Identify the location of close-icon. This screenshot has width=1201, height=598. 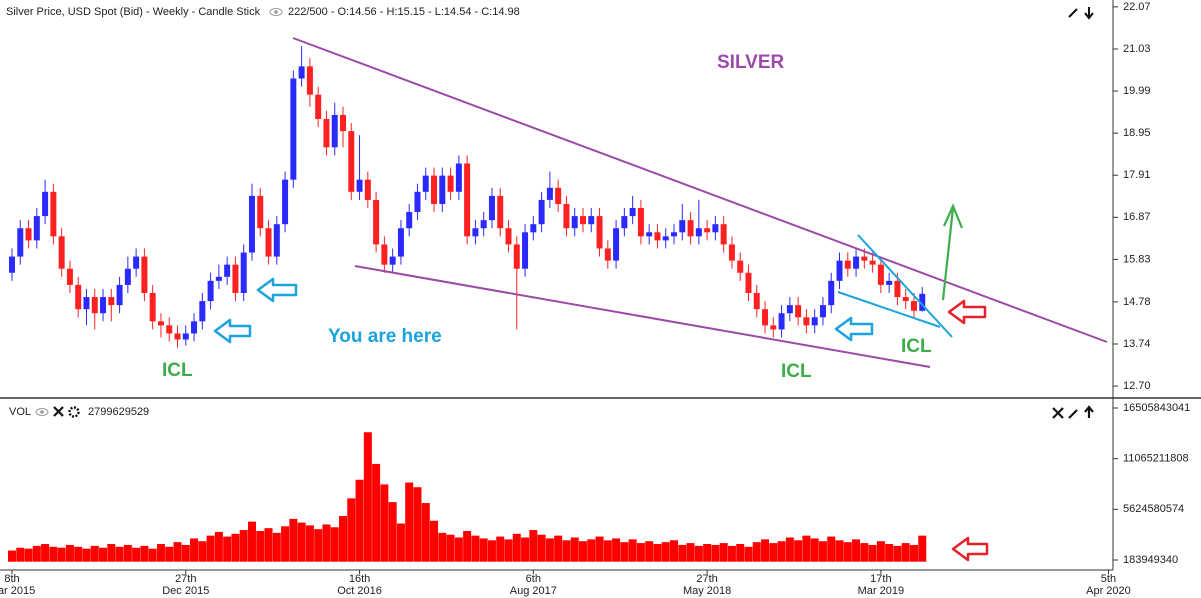
(58, 411).